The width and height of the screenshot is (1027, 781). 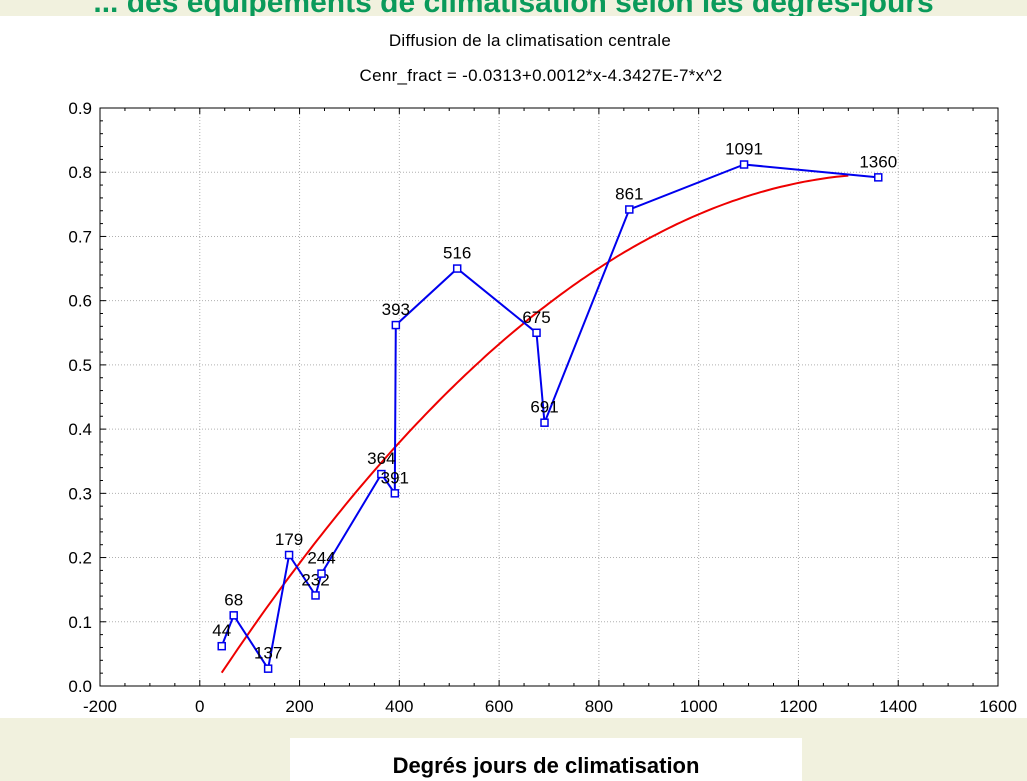 I want to click on point-label: 393, so click(x=396, y=309).